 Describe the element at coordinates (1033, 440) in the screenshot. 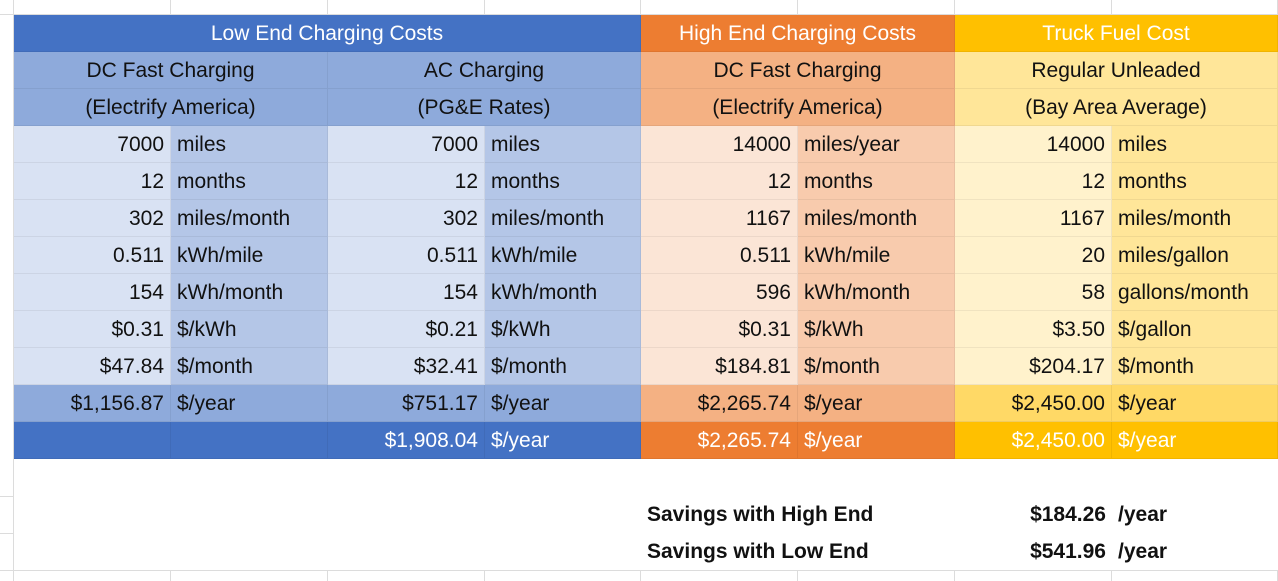

I see `total-truck-value: $2,450.00` at that location.